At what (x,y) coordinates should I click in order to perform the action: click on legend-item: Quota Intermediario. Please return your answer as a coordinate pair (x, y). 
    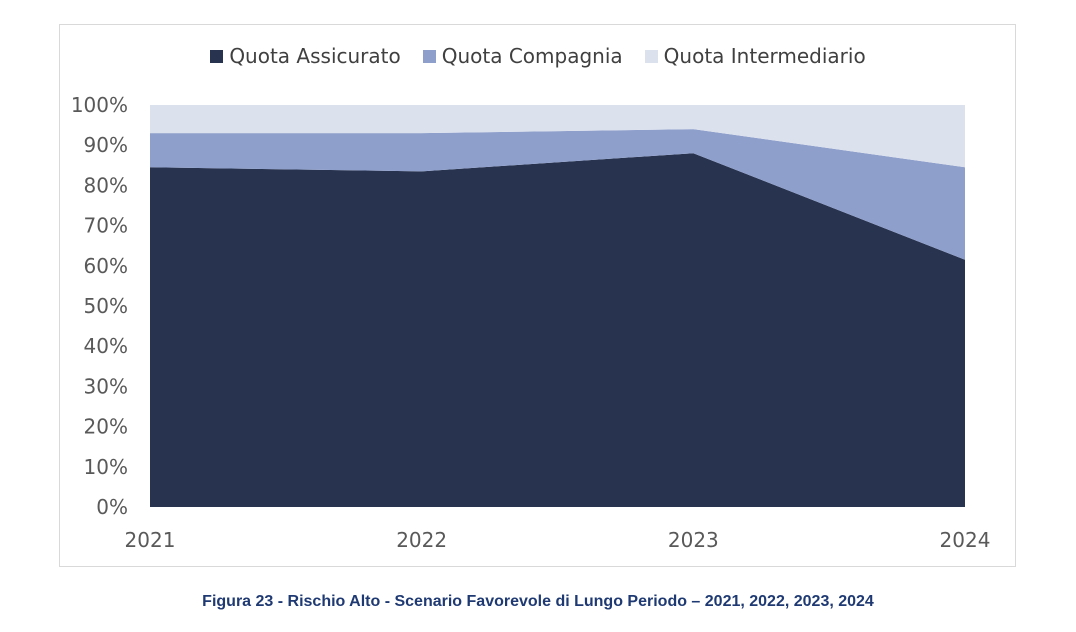
    Looking at the image, I should click on (755, 56).